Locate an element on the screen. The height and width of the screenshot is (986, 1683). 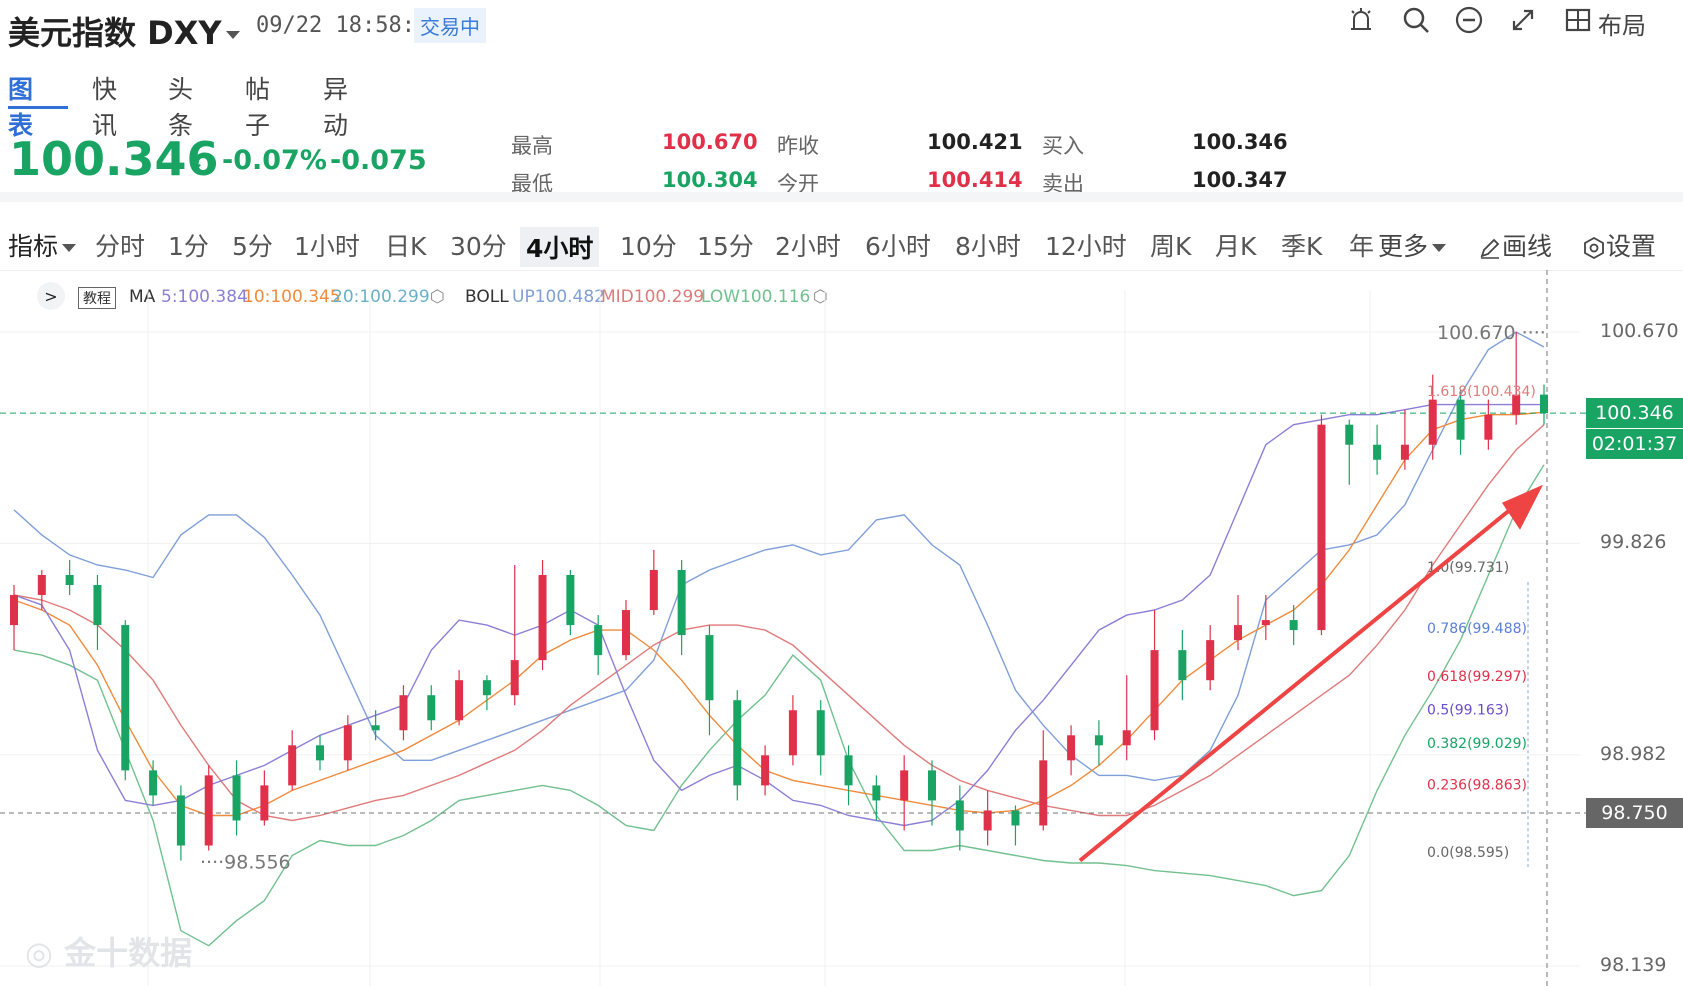
settings-button: 设置 is located at coordinates (1619, 245).